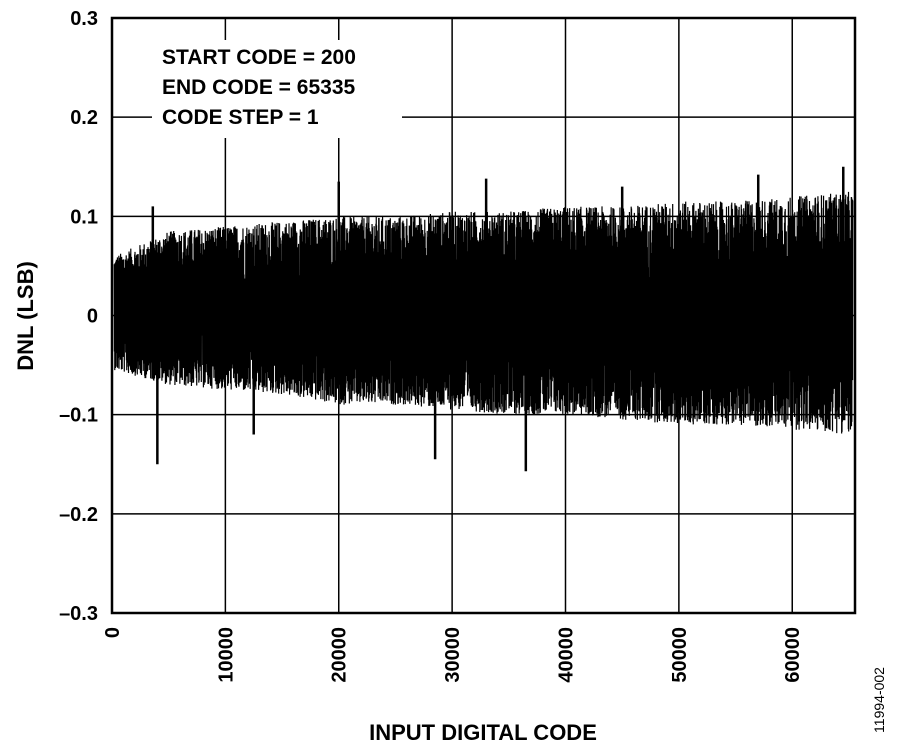 This screenshot has width=900, height=755. What do you see at coordinates (78, 614) in the screenshot?
I see `y-tick-label: –0.3` at bounding box center [78, 614].